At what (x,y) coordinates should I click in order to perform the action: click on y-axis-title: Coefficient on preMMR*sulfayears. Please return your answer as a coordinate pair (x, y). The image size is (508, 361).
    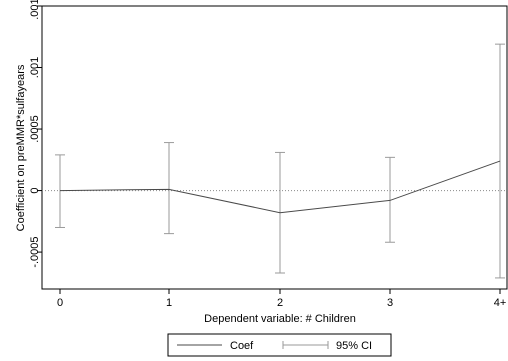
    Looking at the image, I should click on (21, 147).